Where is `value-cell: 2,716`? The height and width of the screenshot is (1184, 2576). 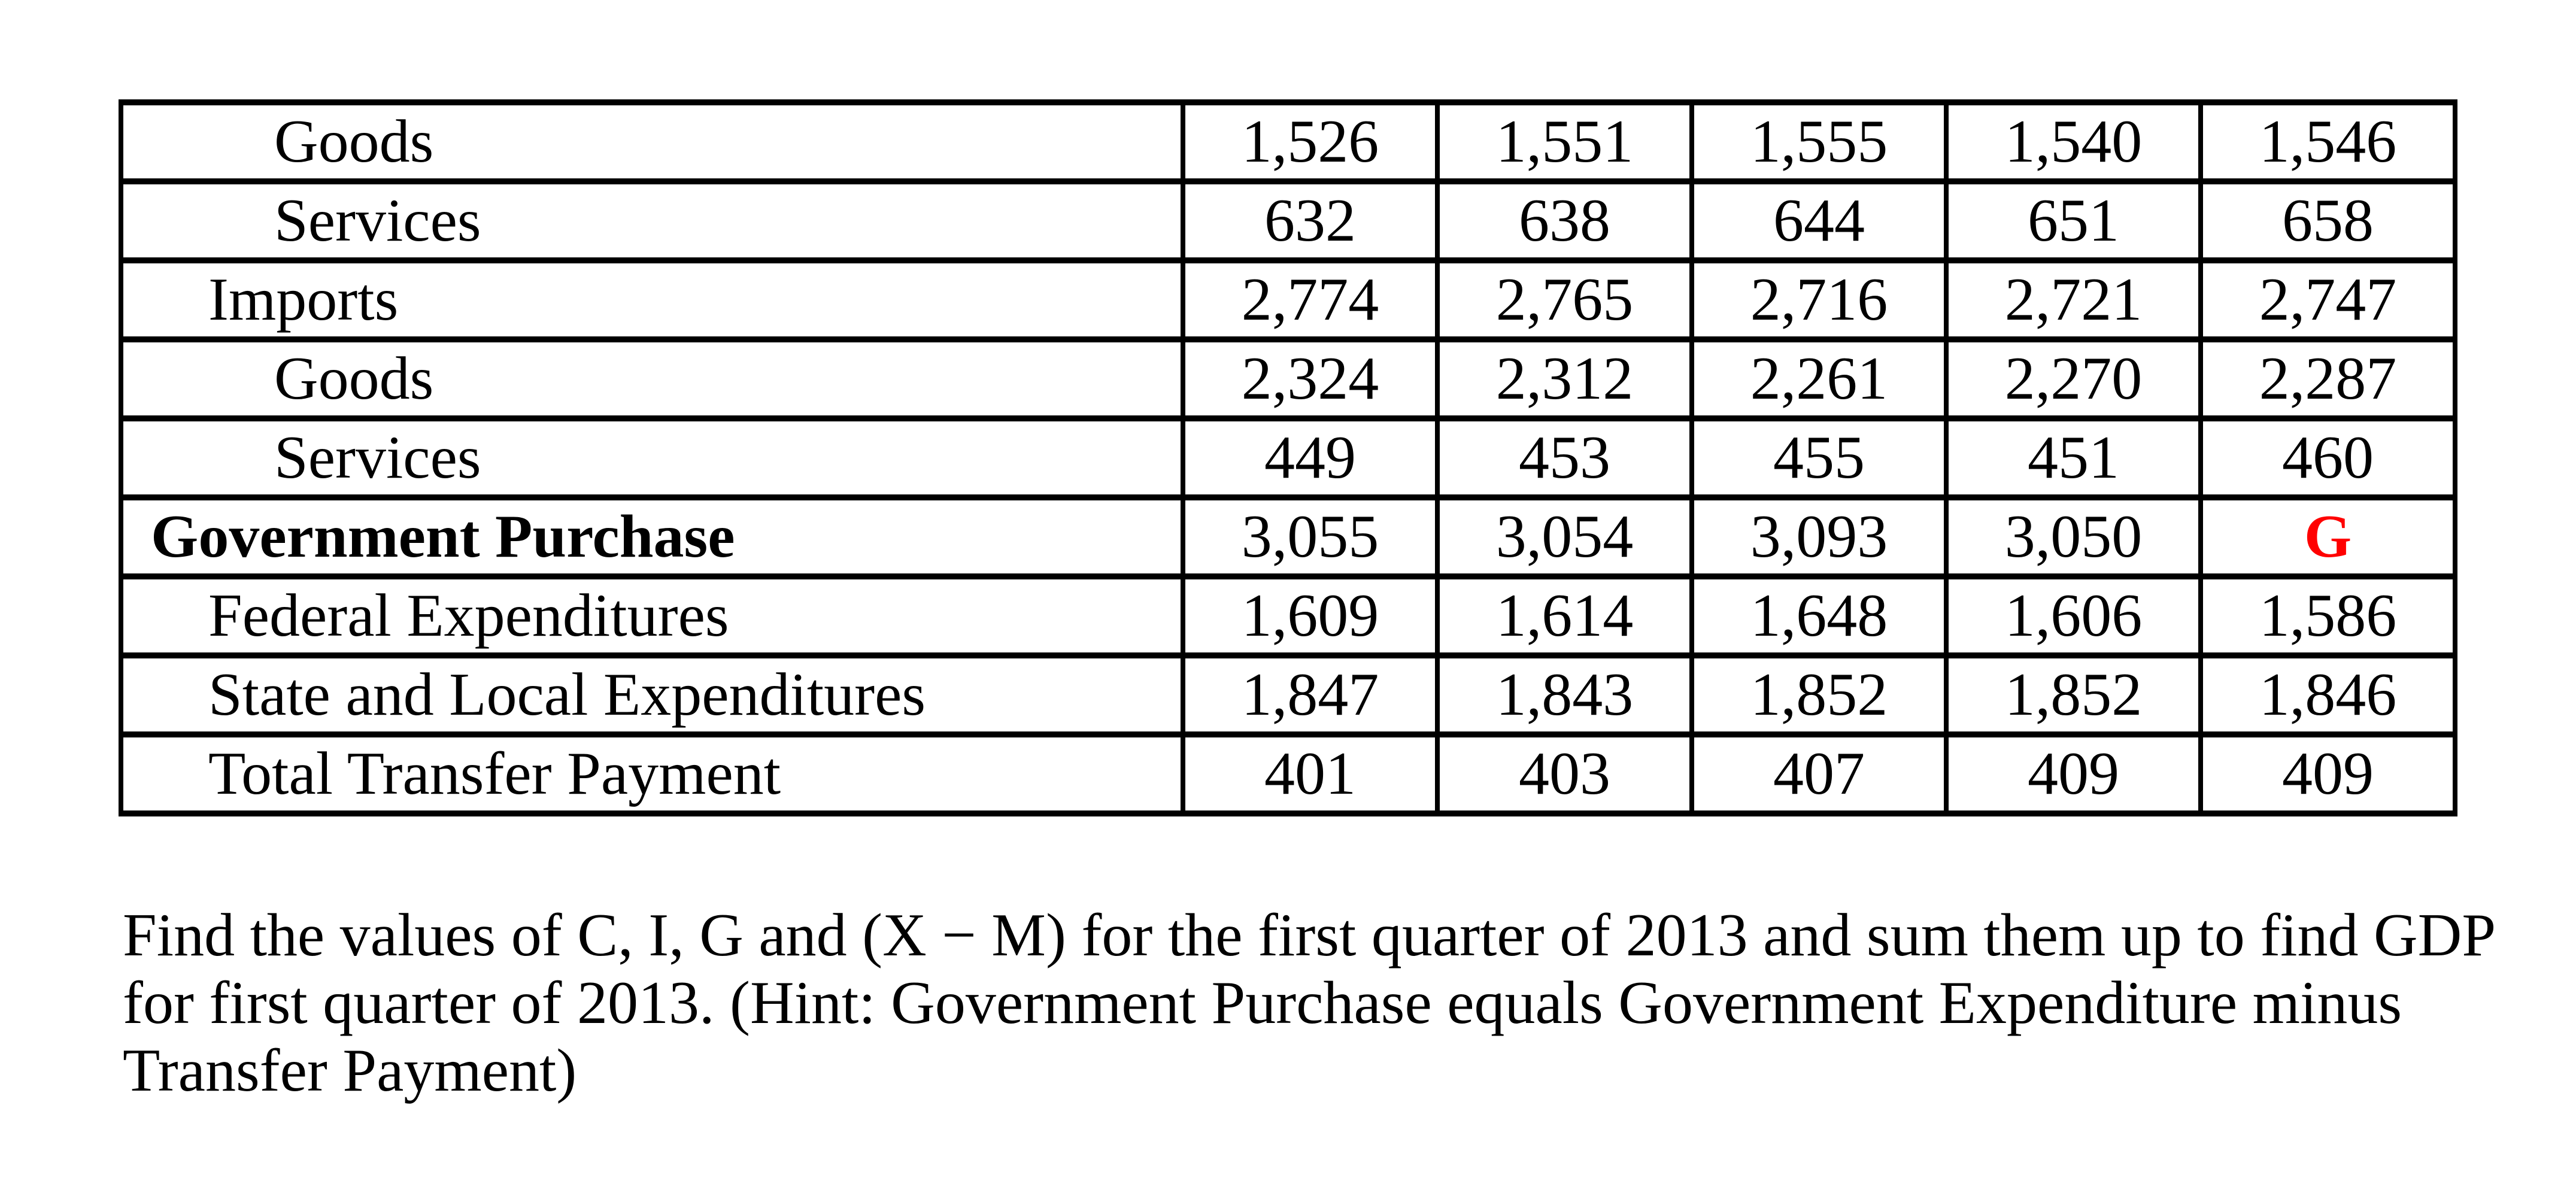
value-cell: 2,716 is located at coordinates (1819, 299).